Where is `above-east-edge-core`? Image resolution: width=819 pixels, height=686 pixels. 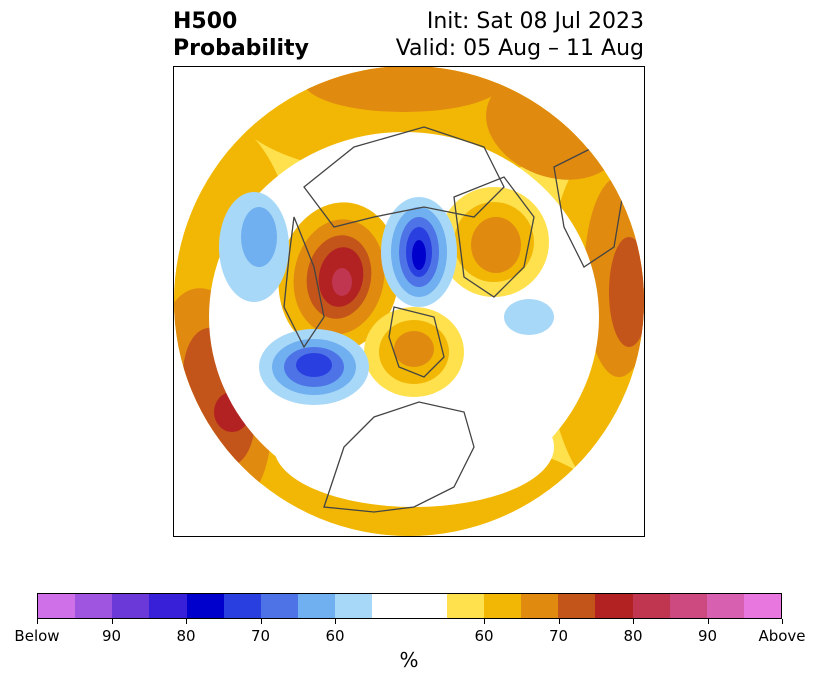
above-east-edge-core is located at coordinates (626, 292).